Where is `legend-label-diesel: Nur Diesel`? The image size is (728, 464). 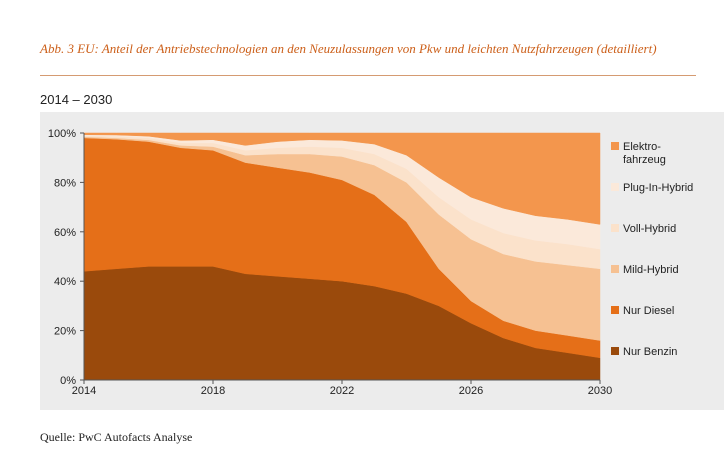
legend-label-diesel: Nur Diesel is located at coordinates (648, 311).